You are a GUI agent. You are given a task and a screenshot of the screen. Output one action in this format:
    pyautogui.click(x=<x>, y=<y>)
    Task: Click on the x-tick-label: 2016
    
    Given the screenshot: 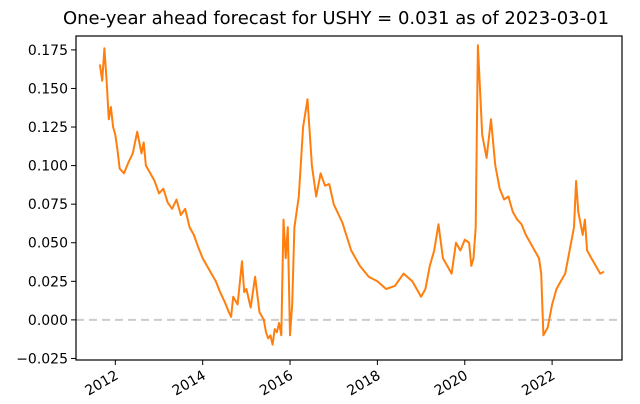 What is the action you would take?
    pyautogui.click(x=276, y=384)
    